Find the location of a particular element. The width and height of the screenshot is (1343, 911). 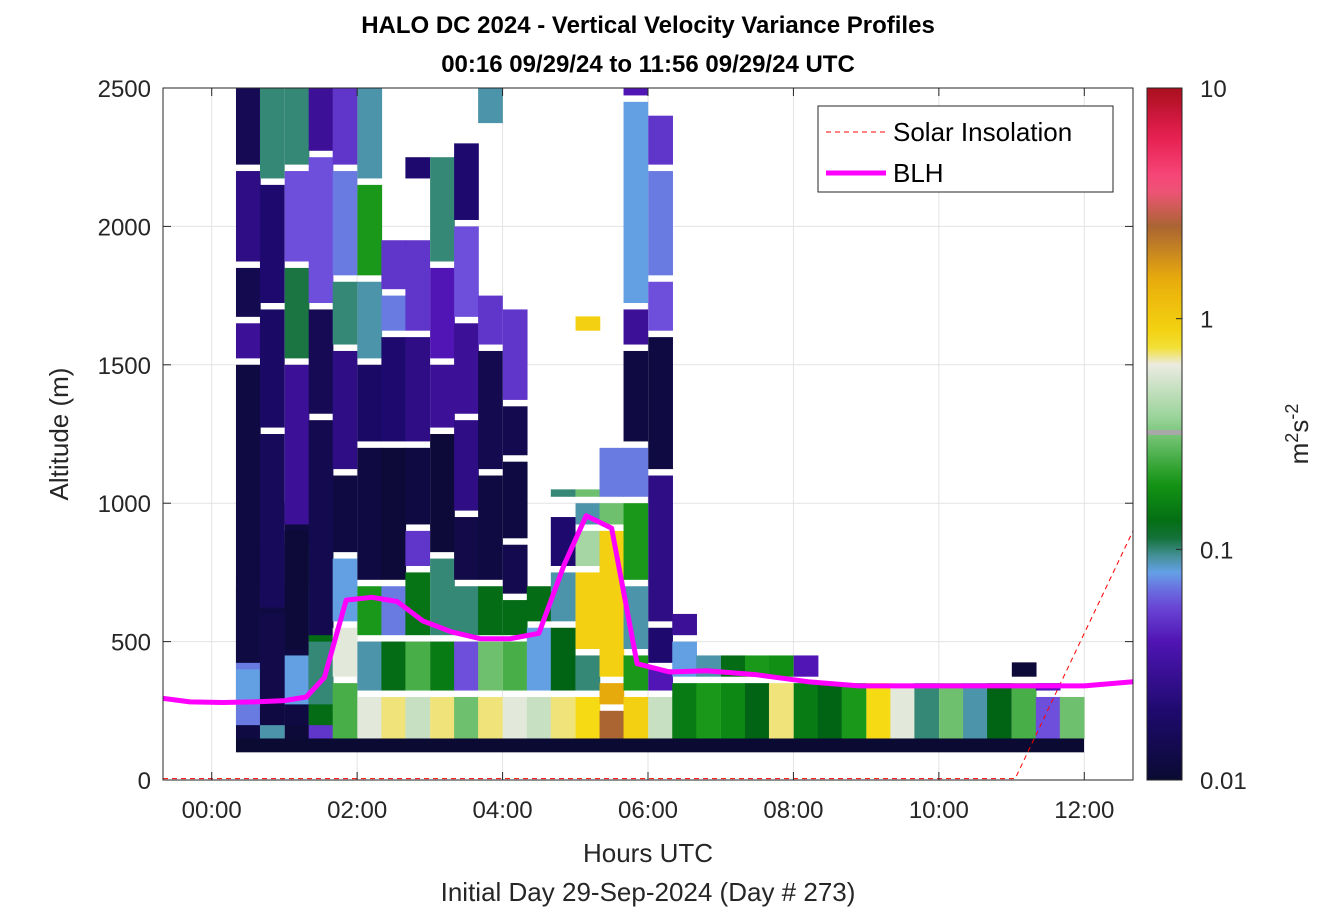

x-tick-label-5: 10:00 is located at coordinates (939, 810).